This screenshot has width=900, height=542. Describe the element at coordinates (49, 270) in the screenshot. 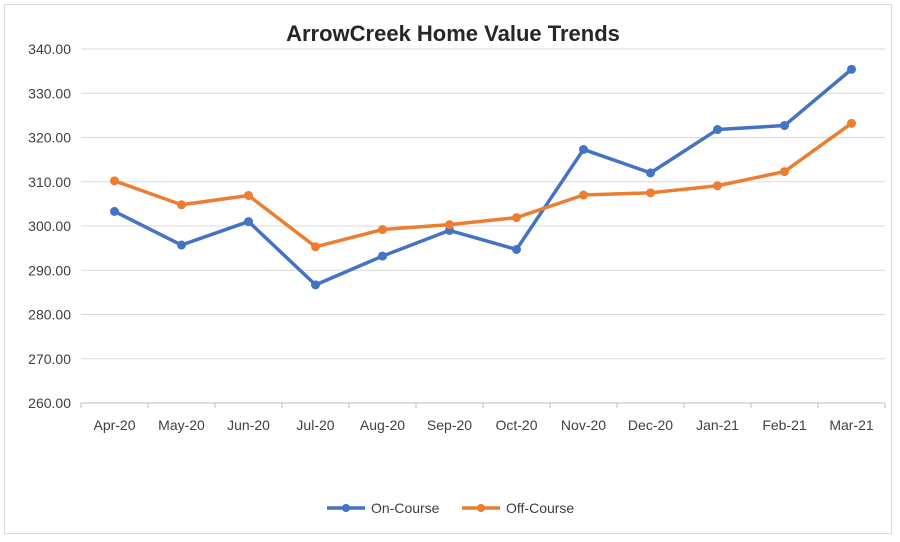

I see `y-tick-label: 290.00` at that location.